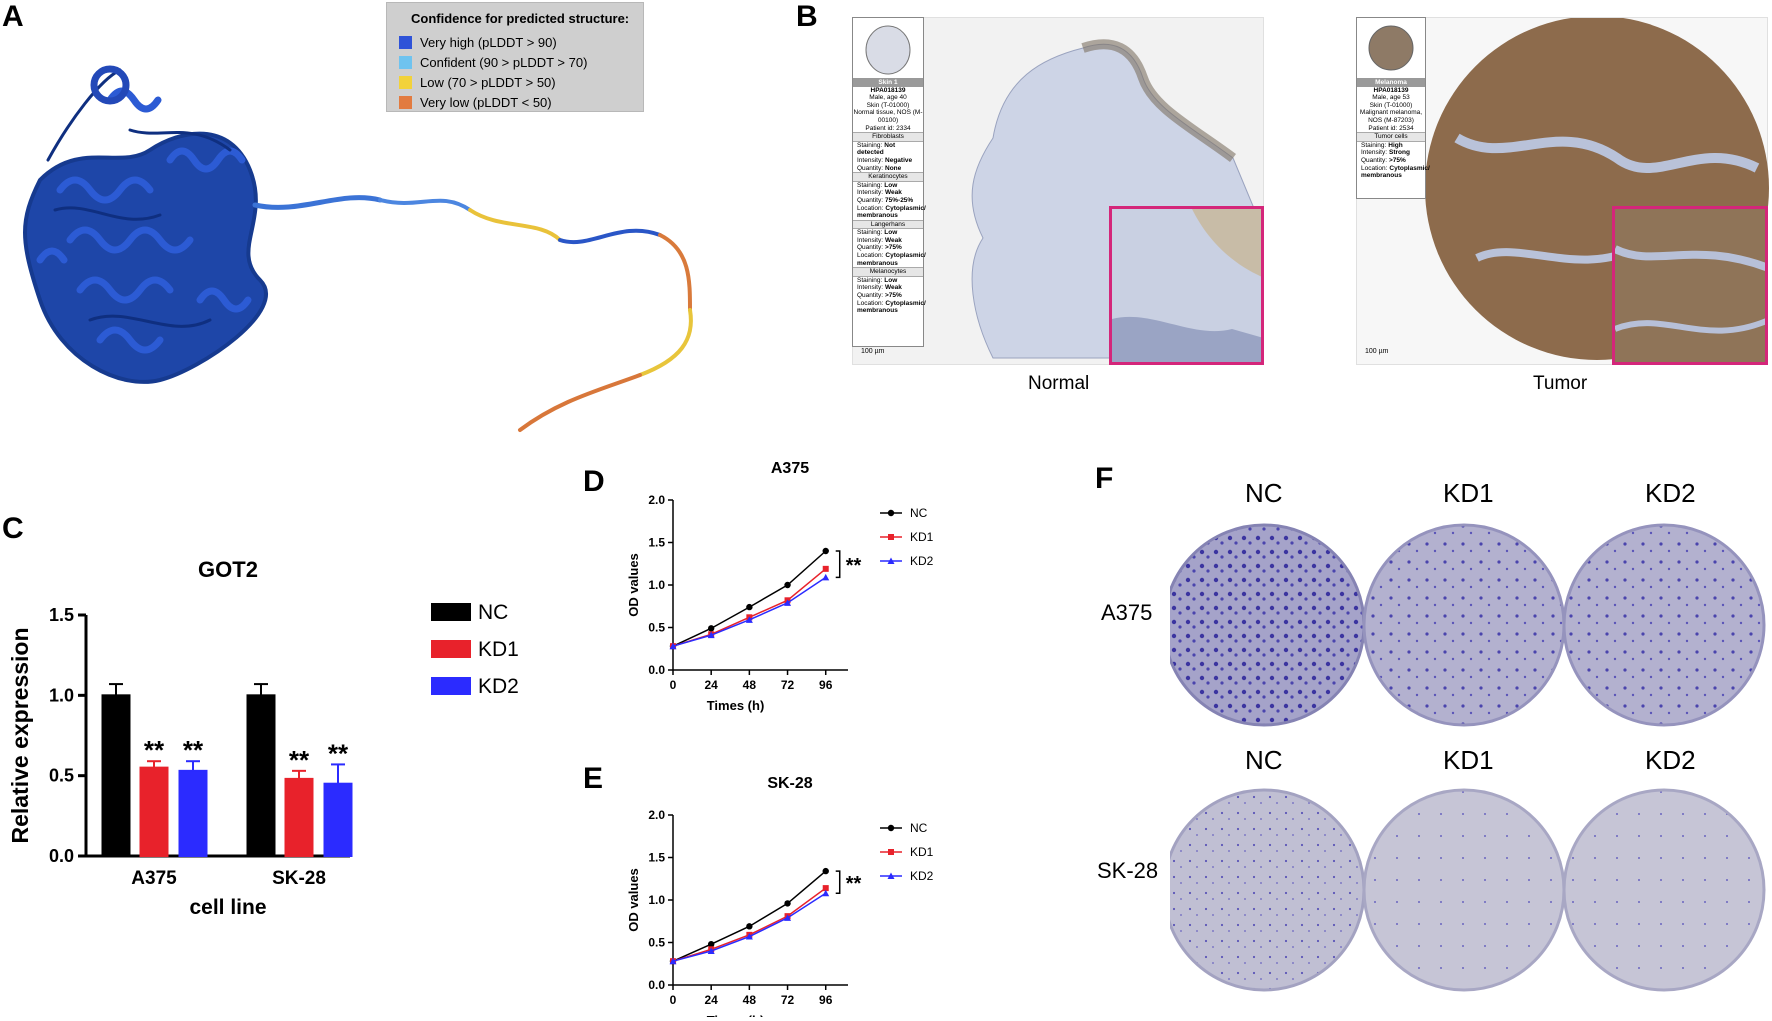  I want to click on card-row: Location: Cytoplasmic/ membranous, so click(1393, 172).